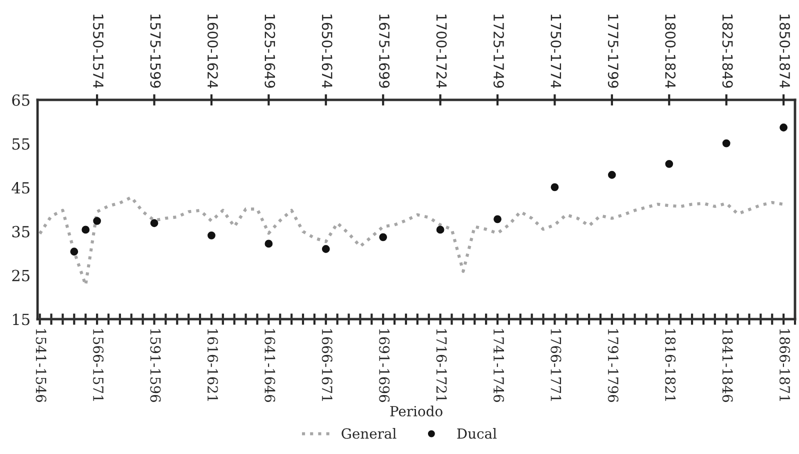 The width and height of the screenshot is (799, 454). I want to click on legend-label: General, so click(369, 433).